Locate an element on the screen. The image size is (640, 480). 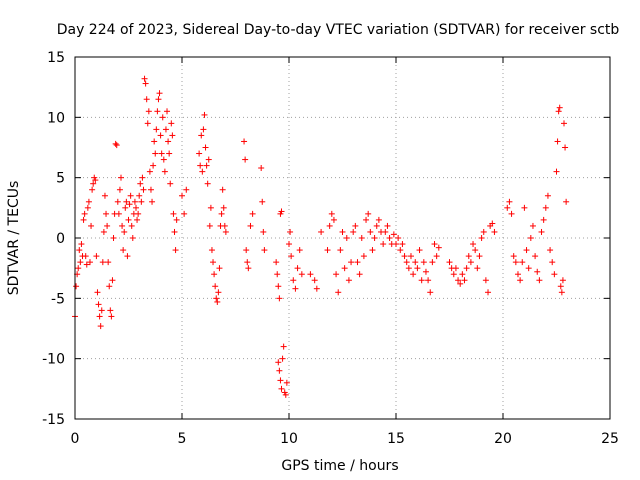
y-tick-label: -10 is located at coordinates (53, 360).